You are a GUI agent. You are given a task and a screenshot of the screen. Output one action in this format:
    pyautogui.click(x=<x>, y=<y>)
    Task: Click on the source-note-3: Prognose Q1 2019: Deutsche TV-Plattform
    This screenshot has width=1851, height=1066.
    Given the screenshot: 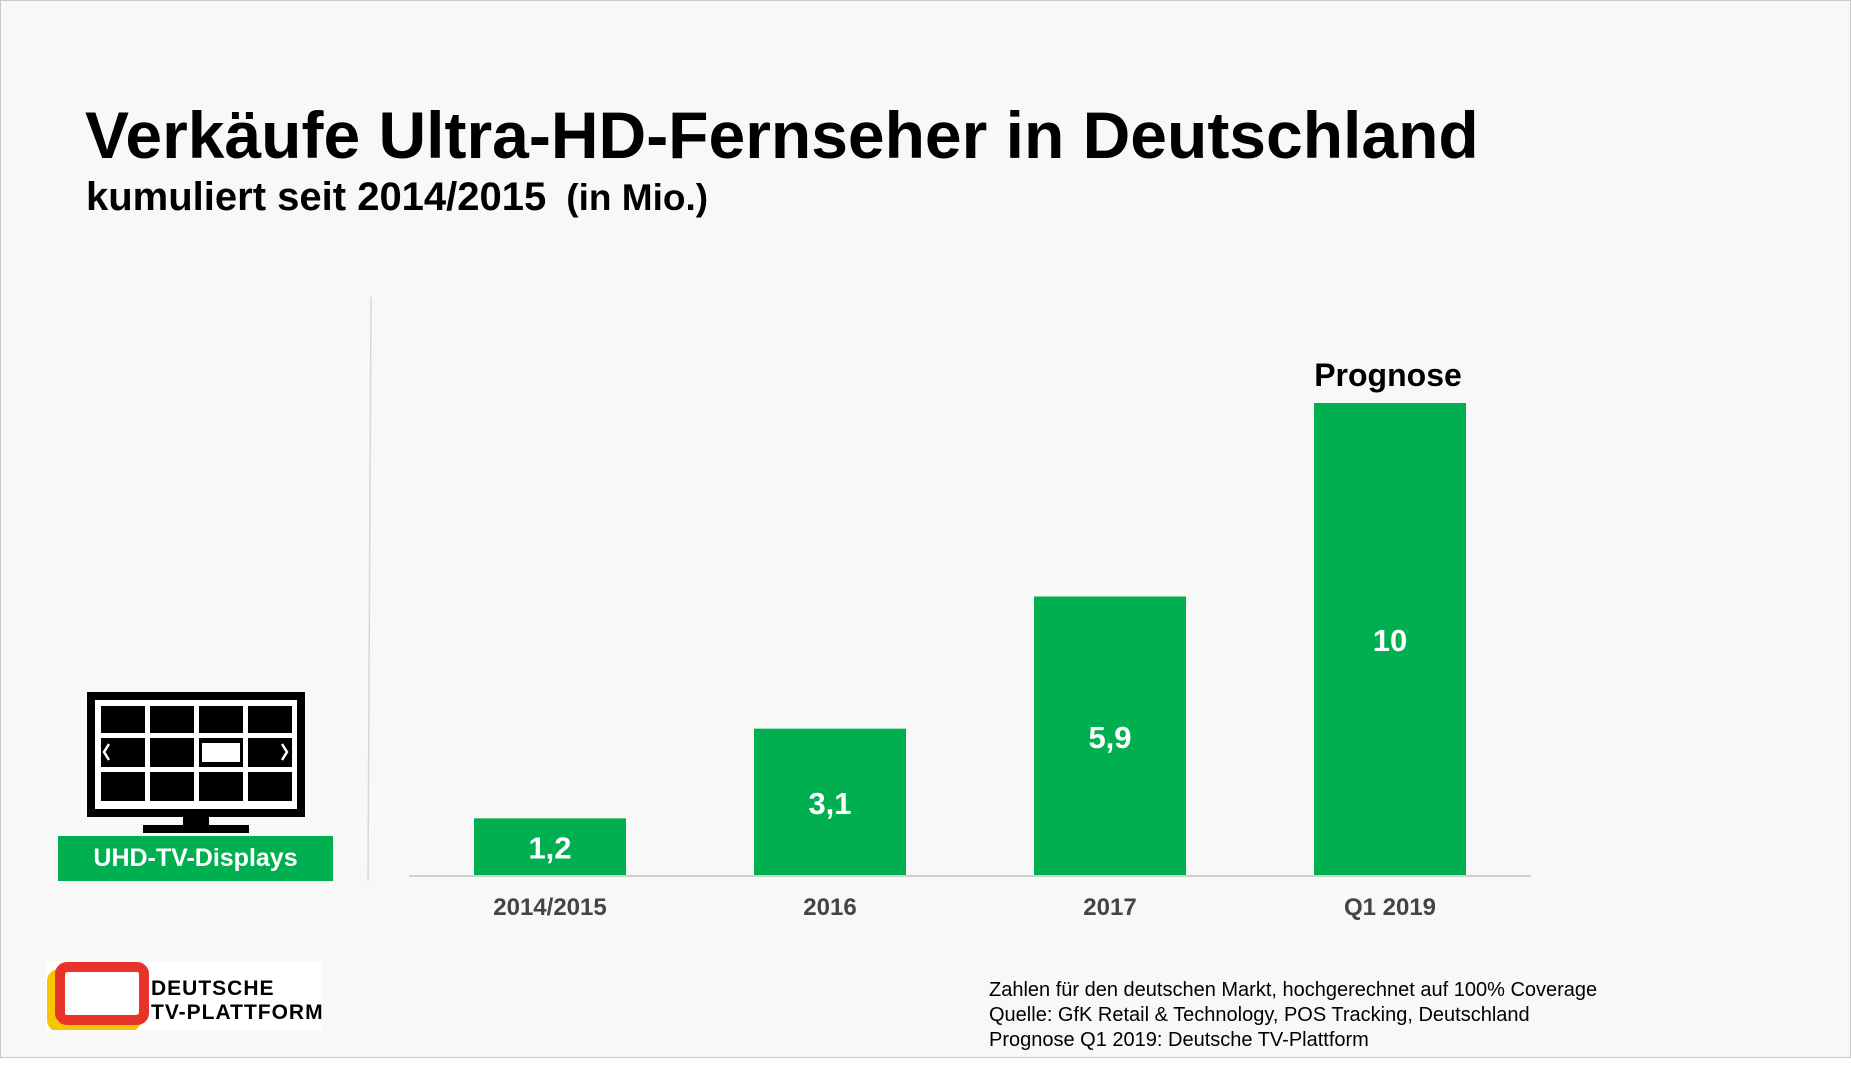 What is the action you would take?
    pyautogui.click(x=1179, y=1040)
    